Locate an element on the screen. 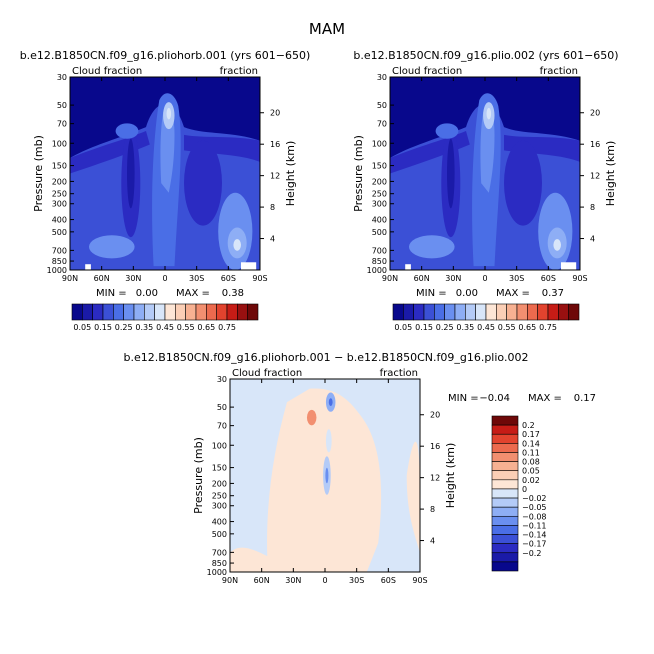 The width and height of the screenshot is (654, 654). colorbar-label: 0.45 is located at coordinates (486, 327).